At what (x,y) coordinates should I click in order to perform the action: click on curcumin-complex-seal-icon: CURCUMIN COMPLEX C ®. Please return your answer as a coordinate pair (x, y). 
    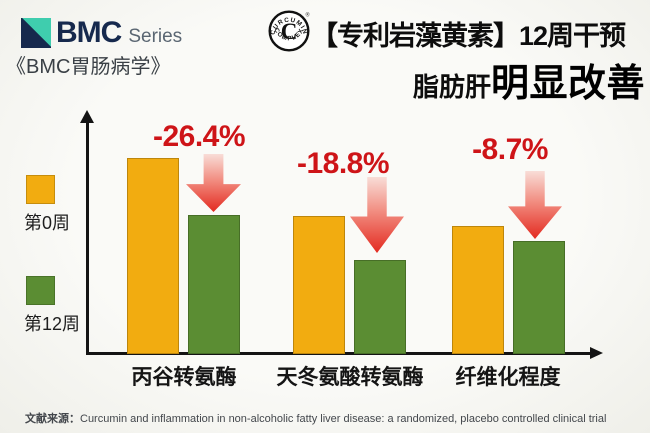
    Looking at the image, I should click on (289, 31).